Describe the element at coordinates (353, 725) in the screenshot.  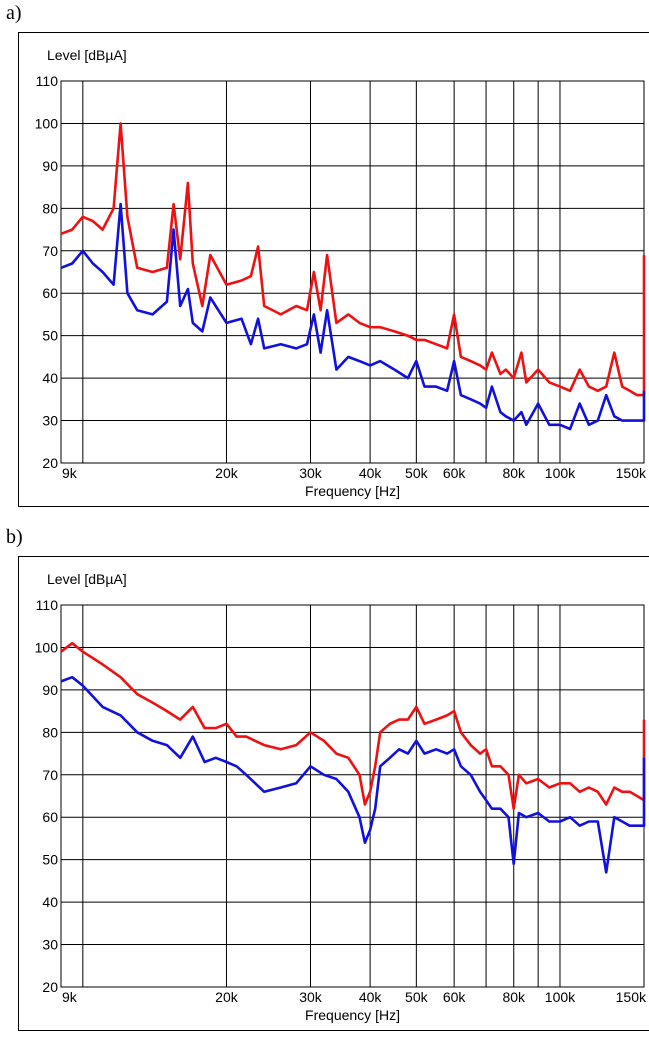
I see `series-line-red` at that location.